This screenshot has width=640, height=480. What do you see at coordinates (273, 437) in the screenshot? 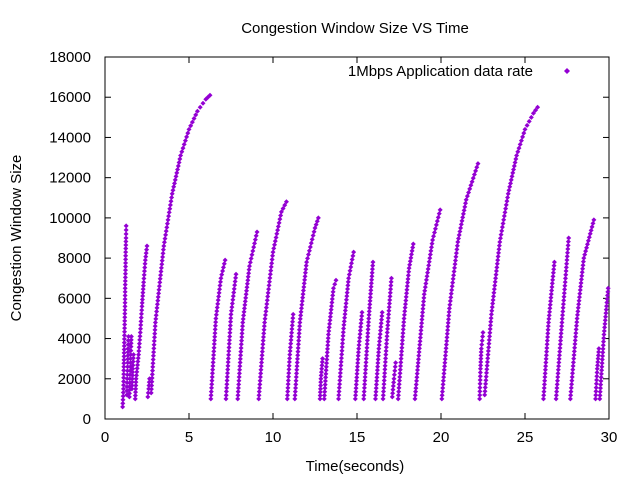
I see `x-tick-label: 10` at bounding box center [273, 437].